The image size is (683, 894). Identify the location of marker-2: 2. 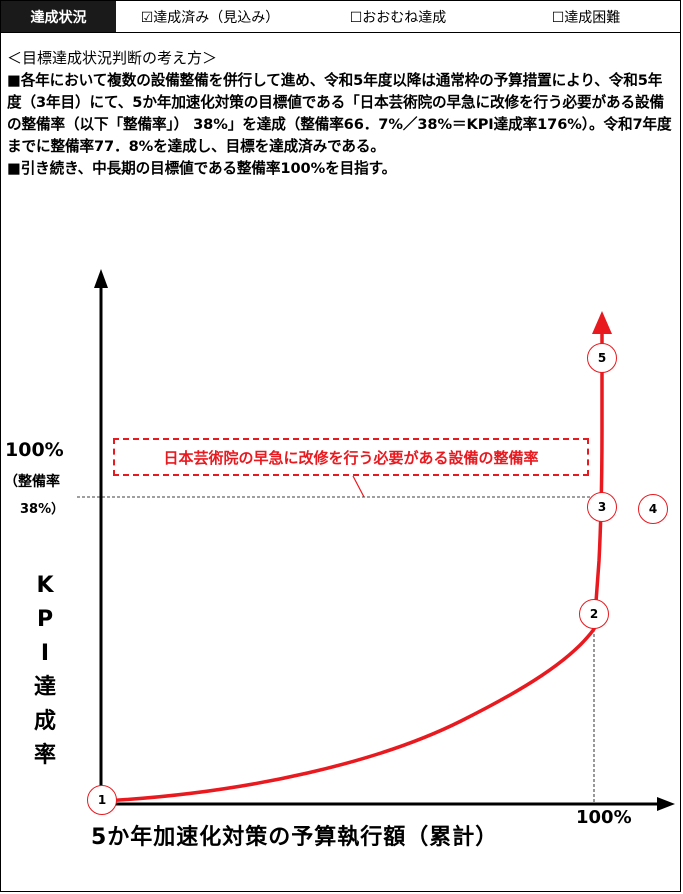
(594, 614).